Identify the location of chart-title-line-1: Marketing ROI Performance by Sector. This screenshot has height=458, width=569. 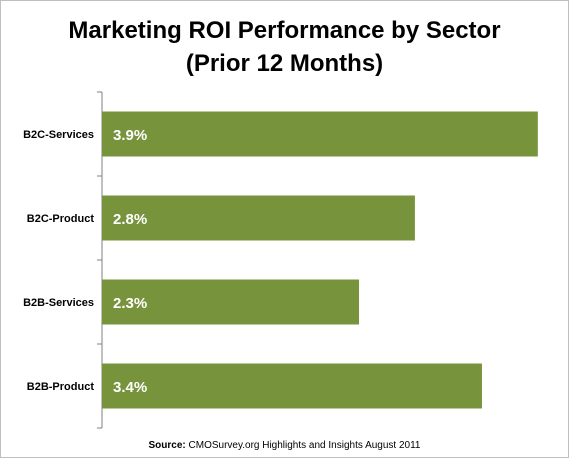
(284, 30).